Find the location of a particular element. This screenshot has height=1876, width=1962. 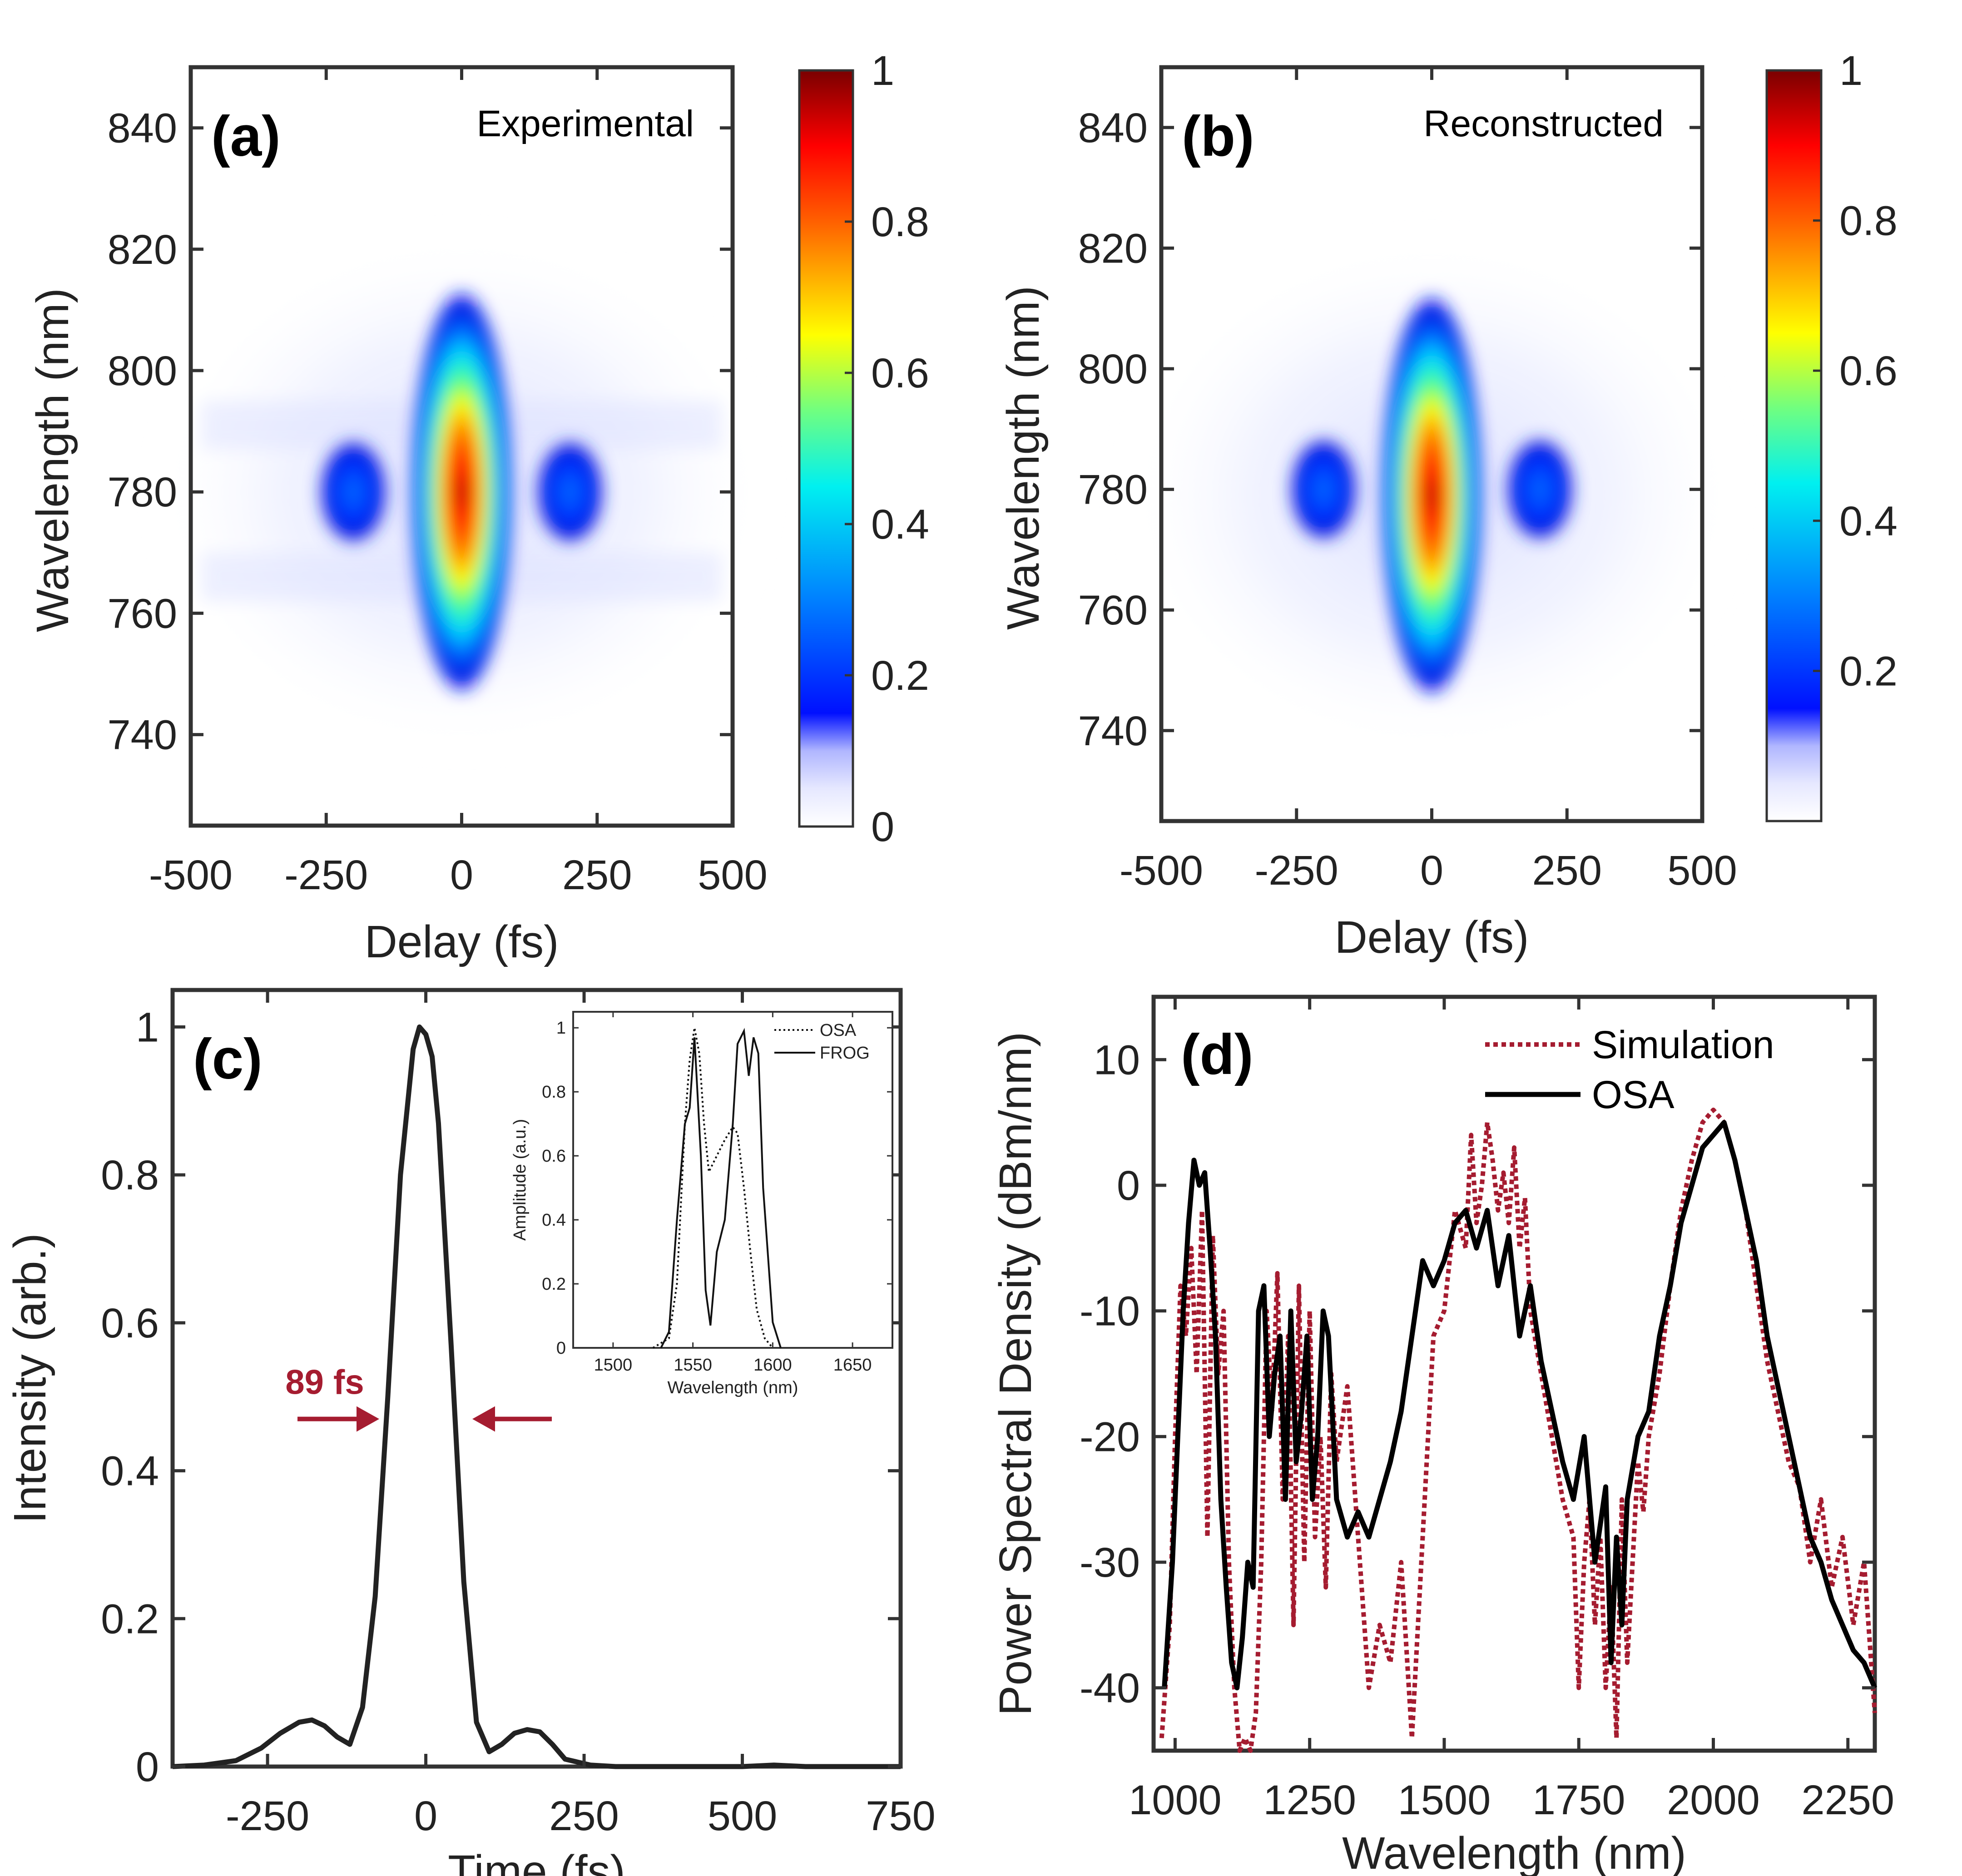

inset-frog-series-line is located at coordinates (721, 1188).